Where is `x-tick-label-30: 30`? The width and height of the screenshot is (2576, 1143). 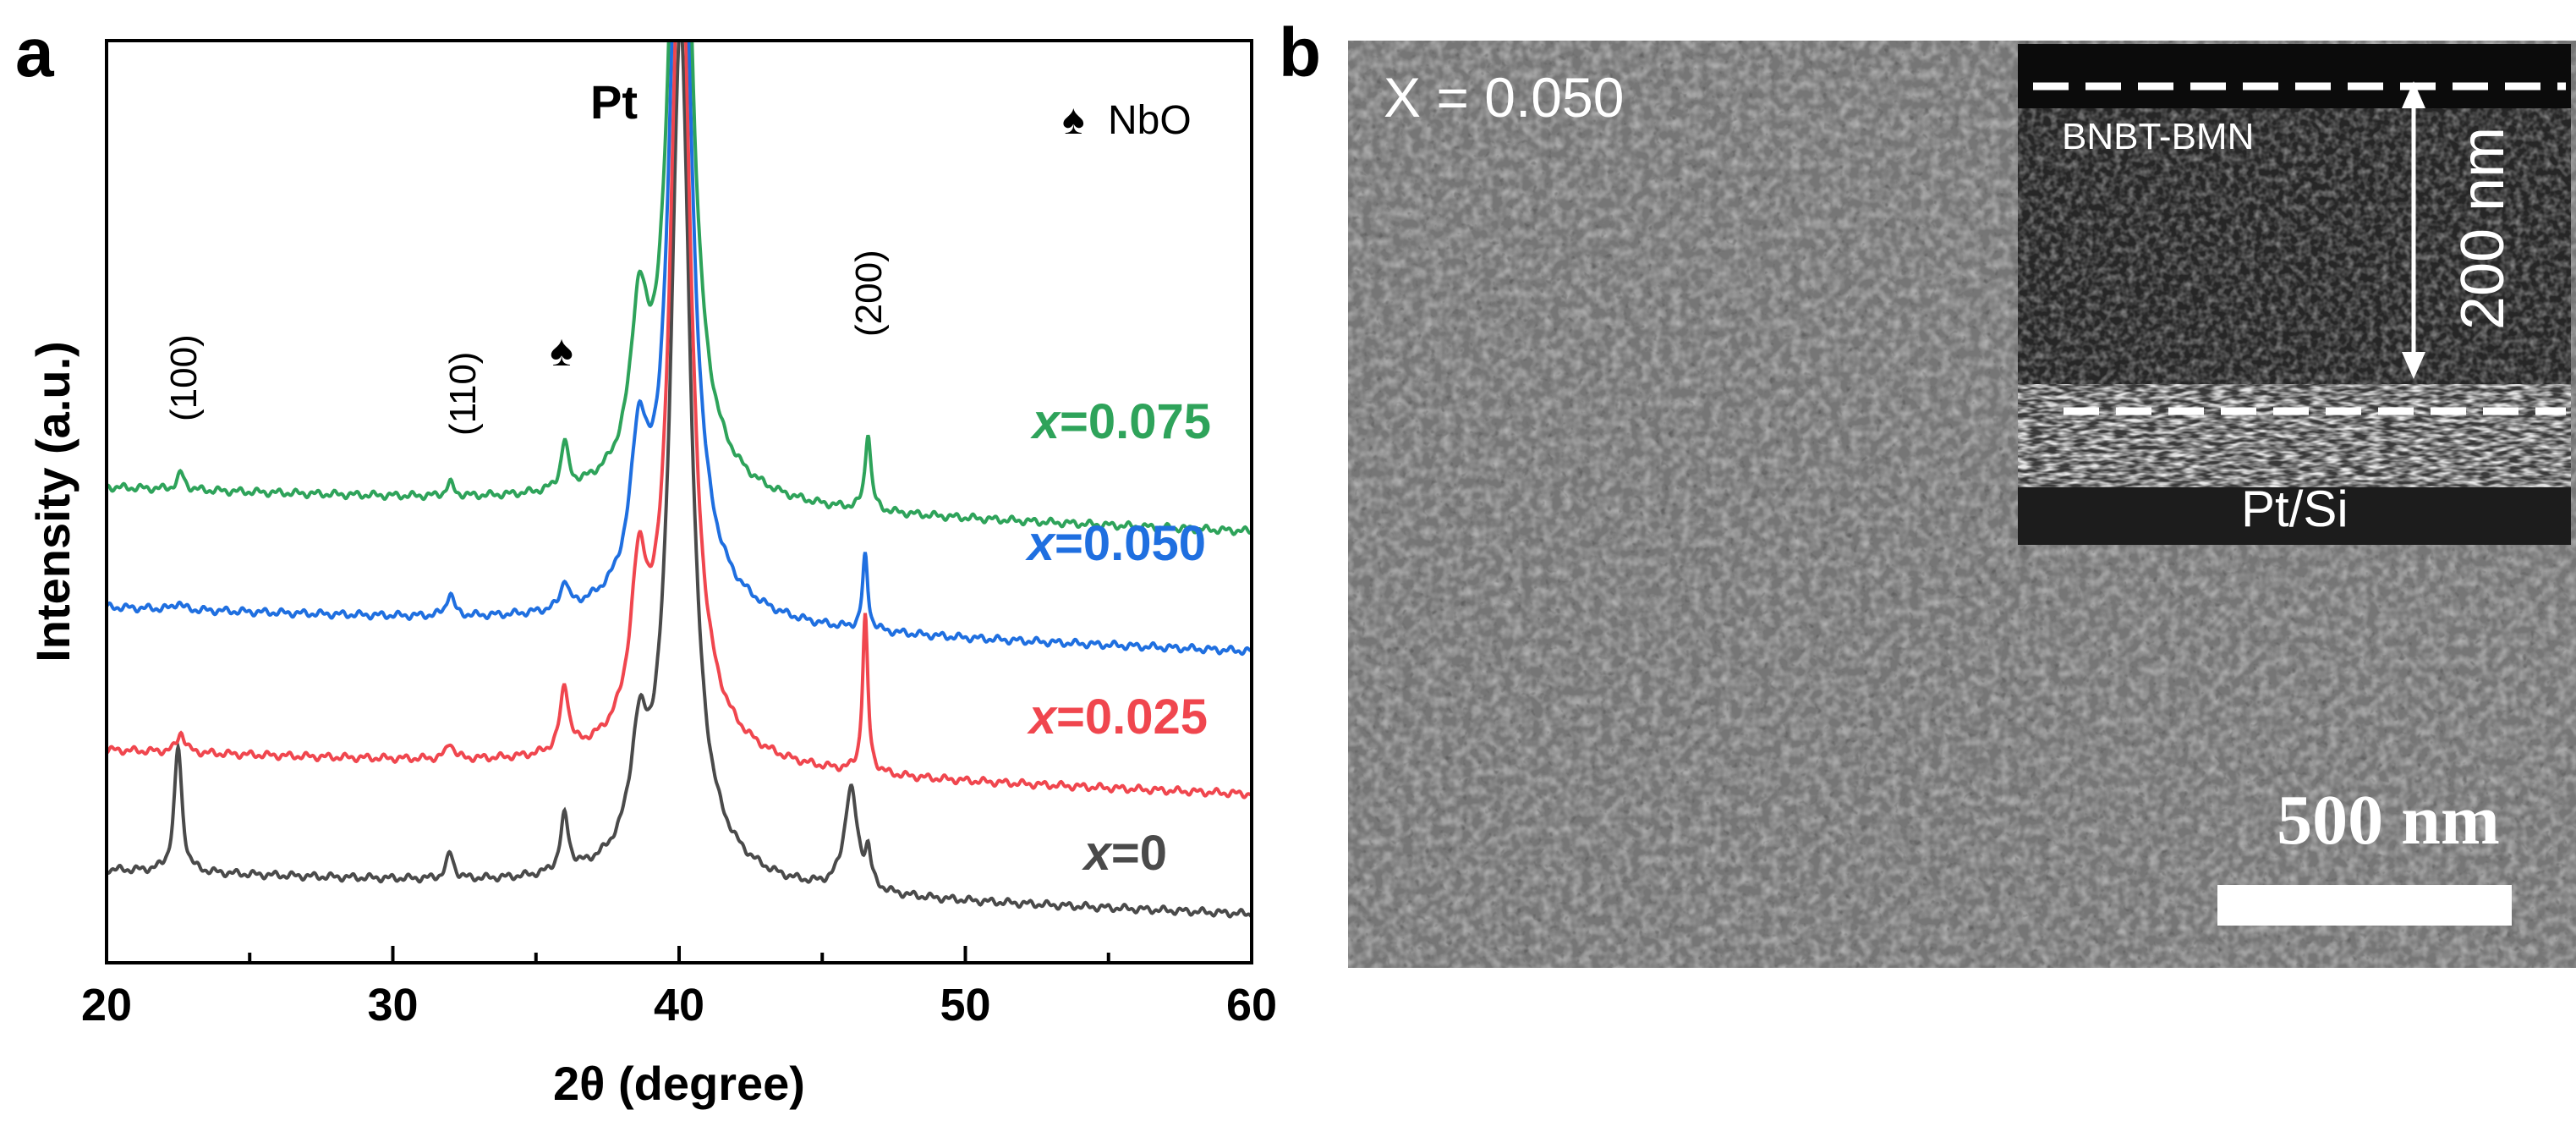 x-tick-label-30: 30 is located at coordinates (392, 1005).